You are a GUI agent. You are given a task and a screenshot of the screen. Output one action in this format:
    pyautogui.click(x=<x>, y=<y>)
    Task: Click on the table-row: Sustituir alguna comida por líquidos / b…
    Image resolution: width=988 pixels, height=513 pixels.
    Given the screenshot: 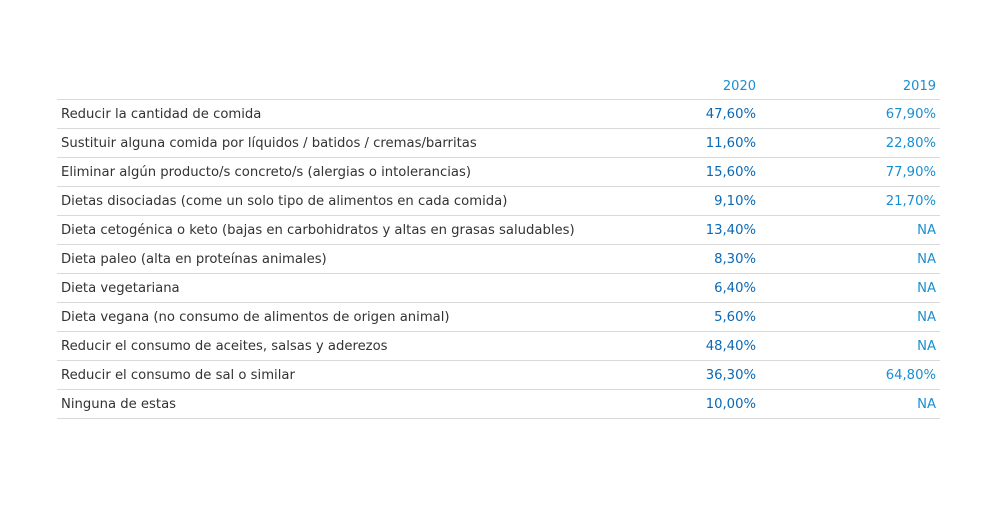 What is the action you would take?
    pyautogui.click(x=498, y=143)
    